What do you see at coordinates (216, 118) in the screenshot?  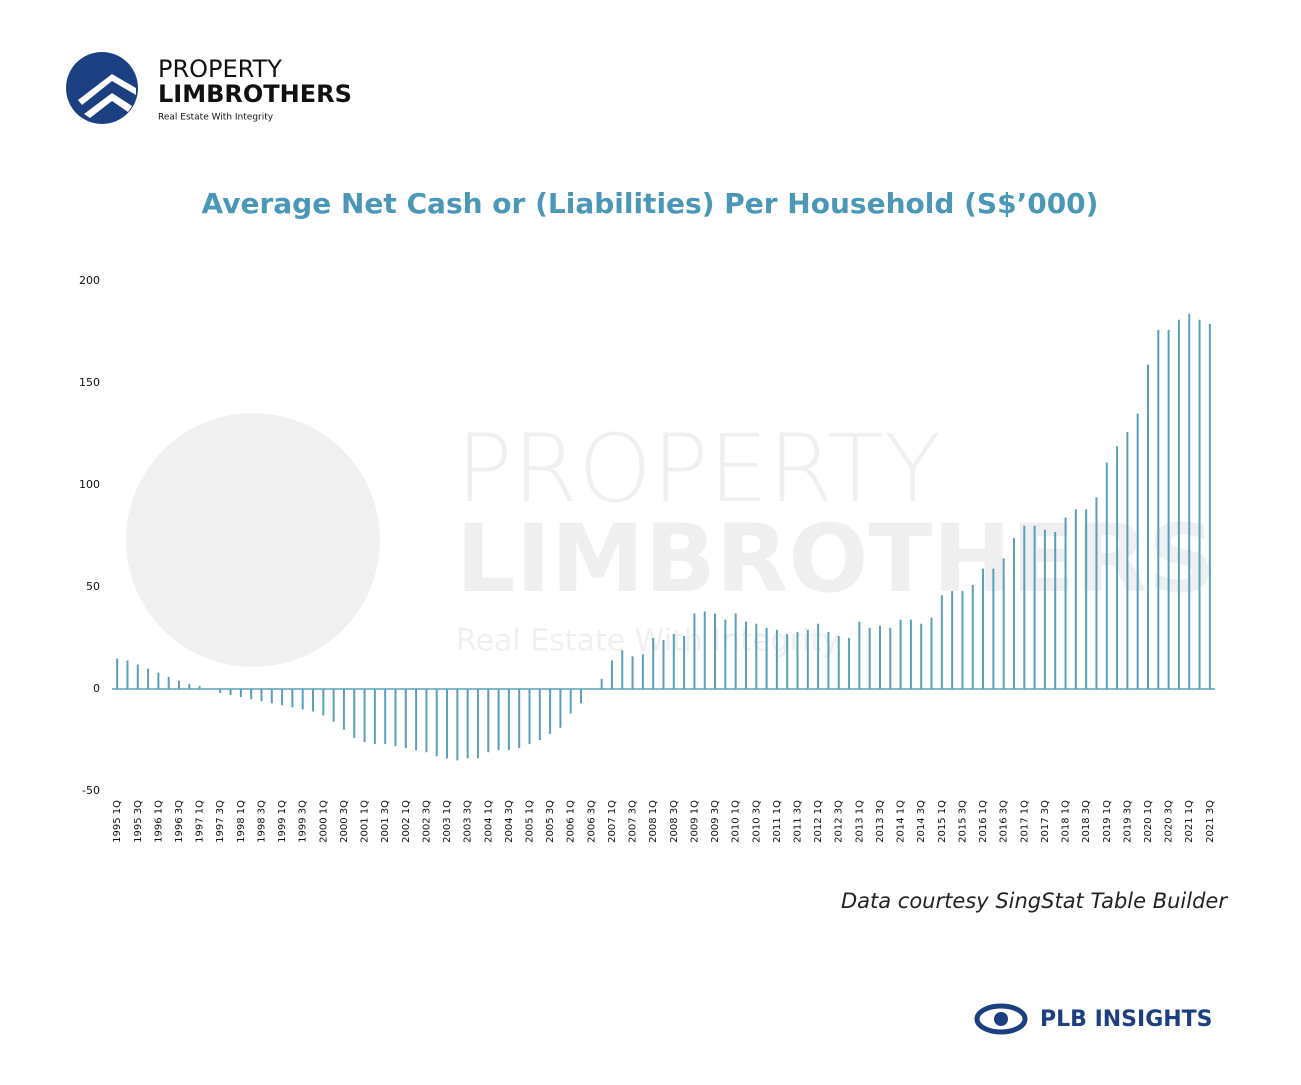 I see `logo-tagline: Real Estate With Integrity` at bounding box center [216, 118].